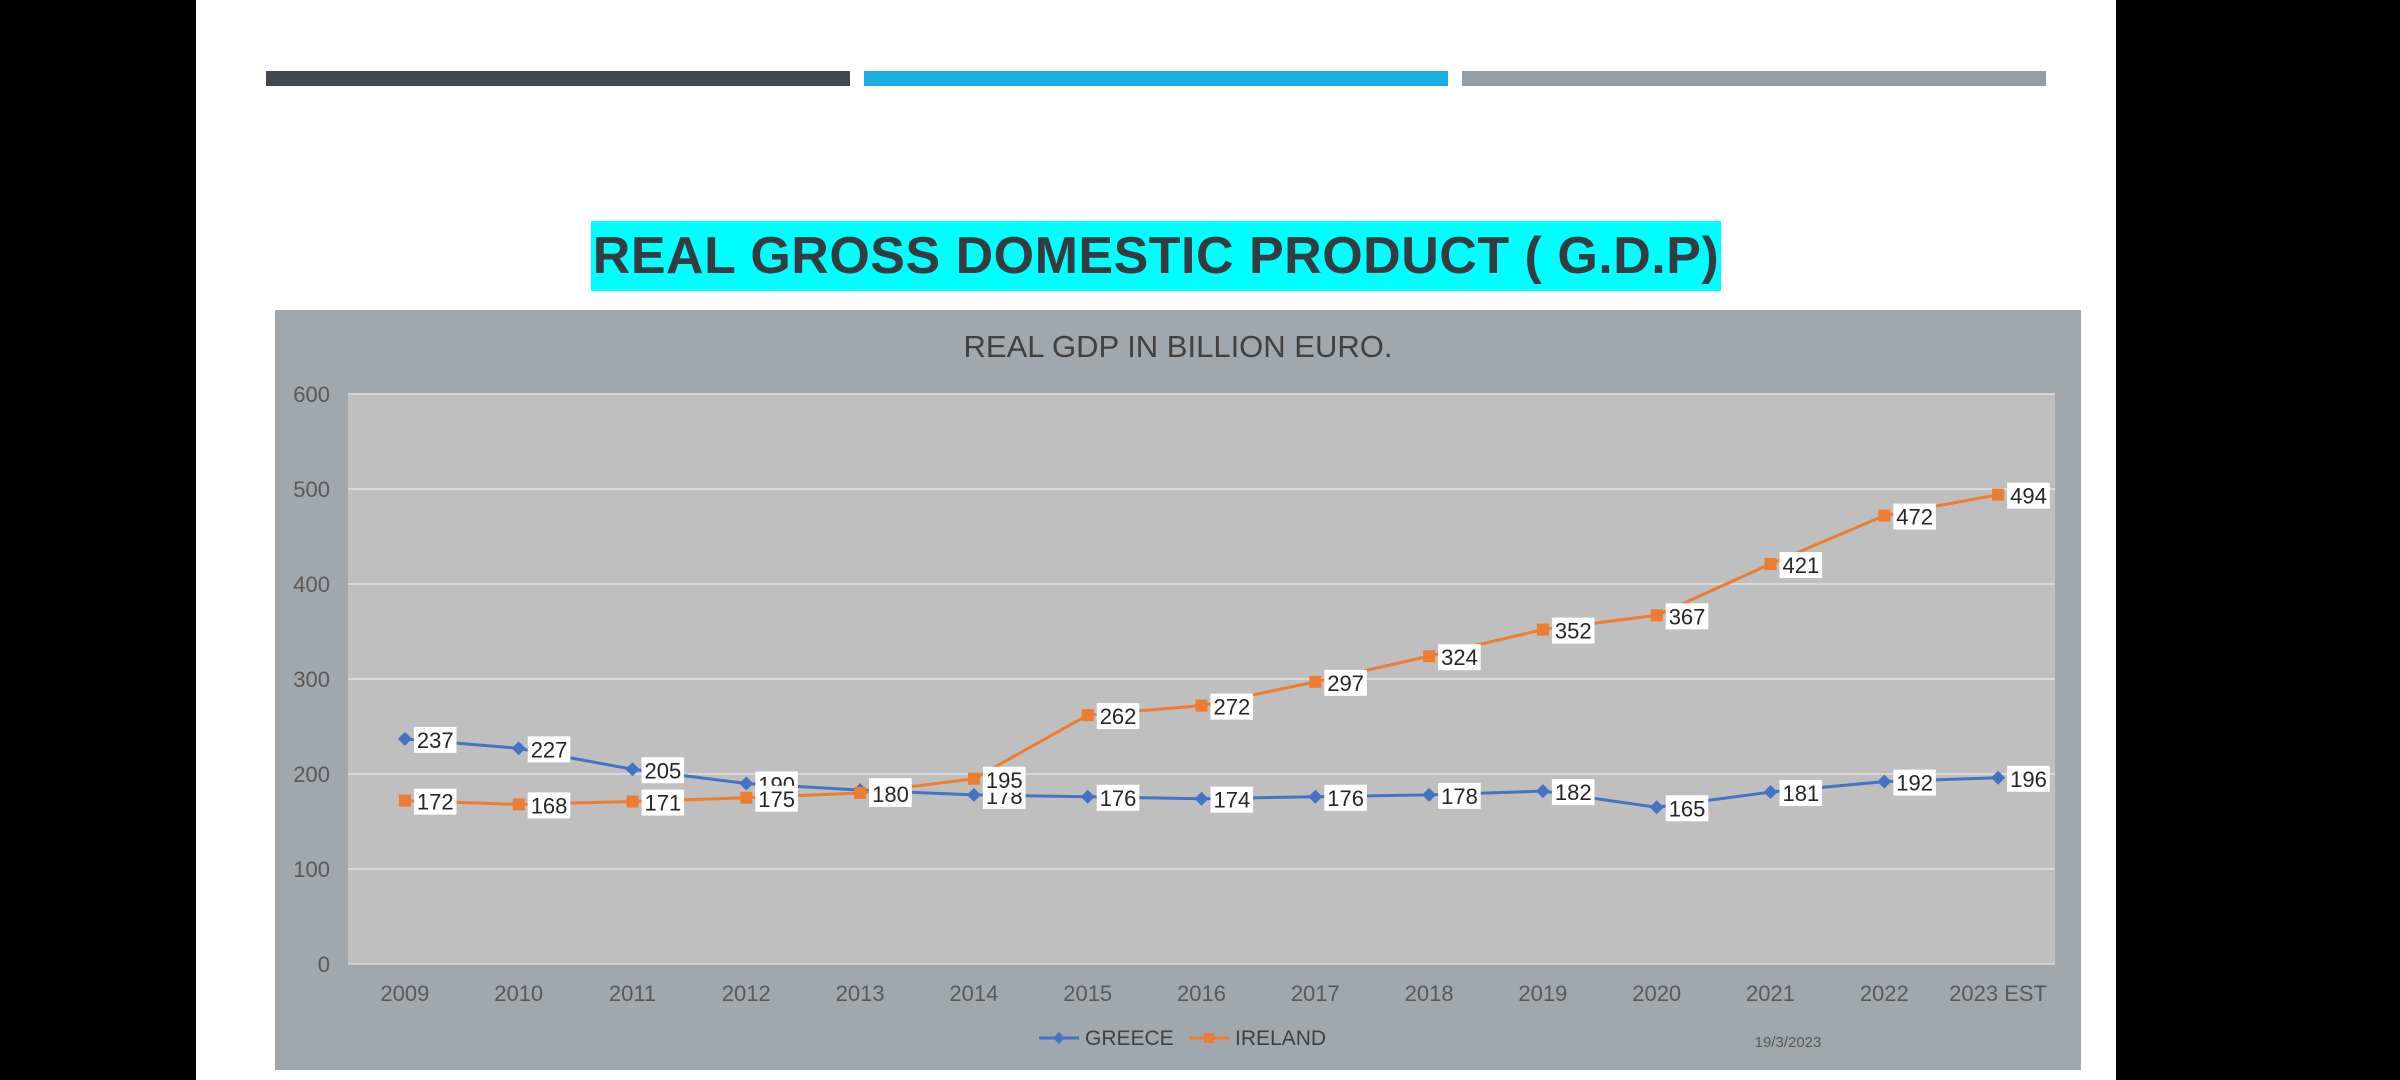  I want to click on slide-title: REAL GROSS DOMESTIC PRODUCT ( G.D.P), so click(1156, 256).